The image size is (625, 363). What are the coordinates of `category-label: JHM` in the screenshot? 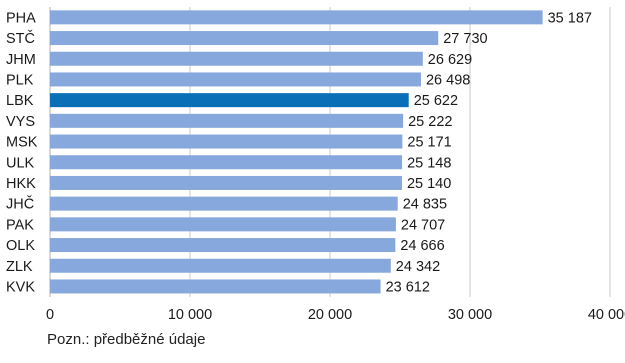 It's located at (21, 60).